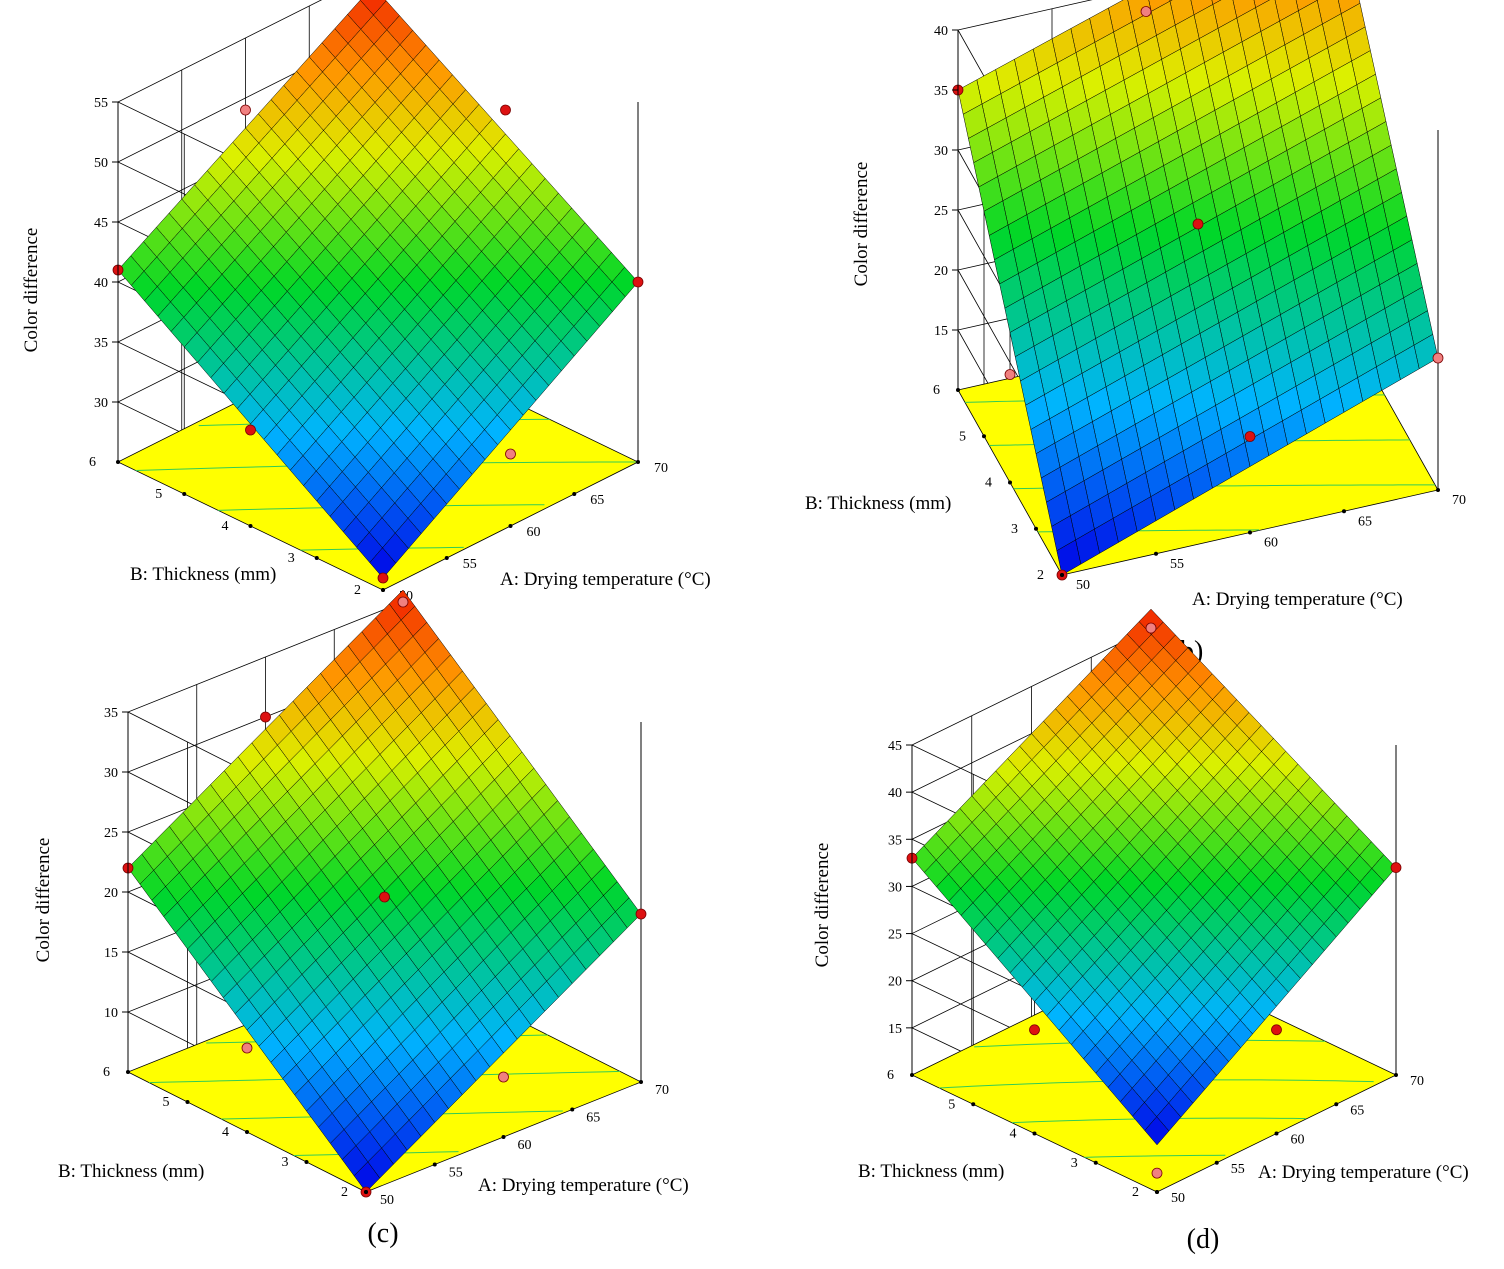 The width and height of the screenshot is (1504, 1269). What do you see at coordinates (101, 103) in the screenshot?
I see `z-tick-label: 55` at bounding box center [101, 103].